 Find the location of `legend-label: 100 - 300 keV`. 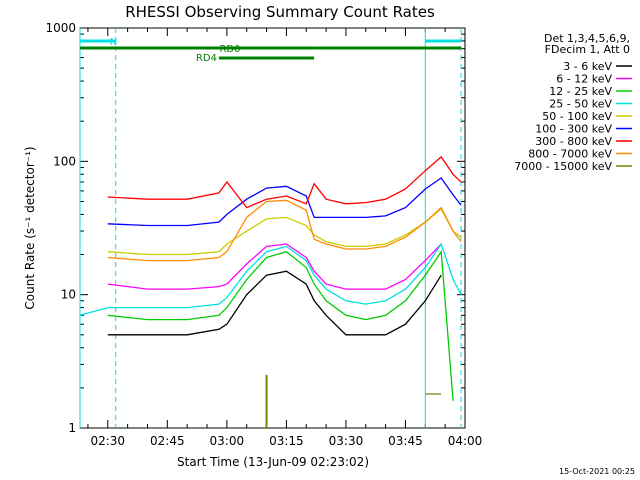

legend-label: 100 - 300 keV is located at coordinates (573, 129).